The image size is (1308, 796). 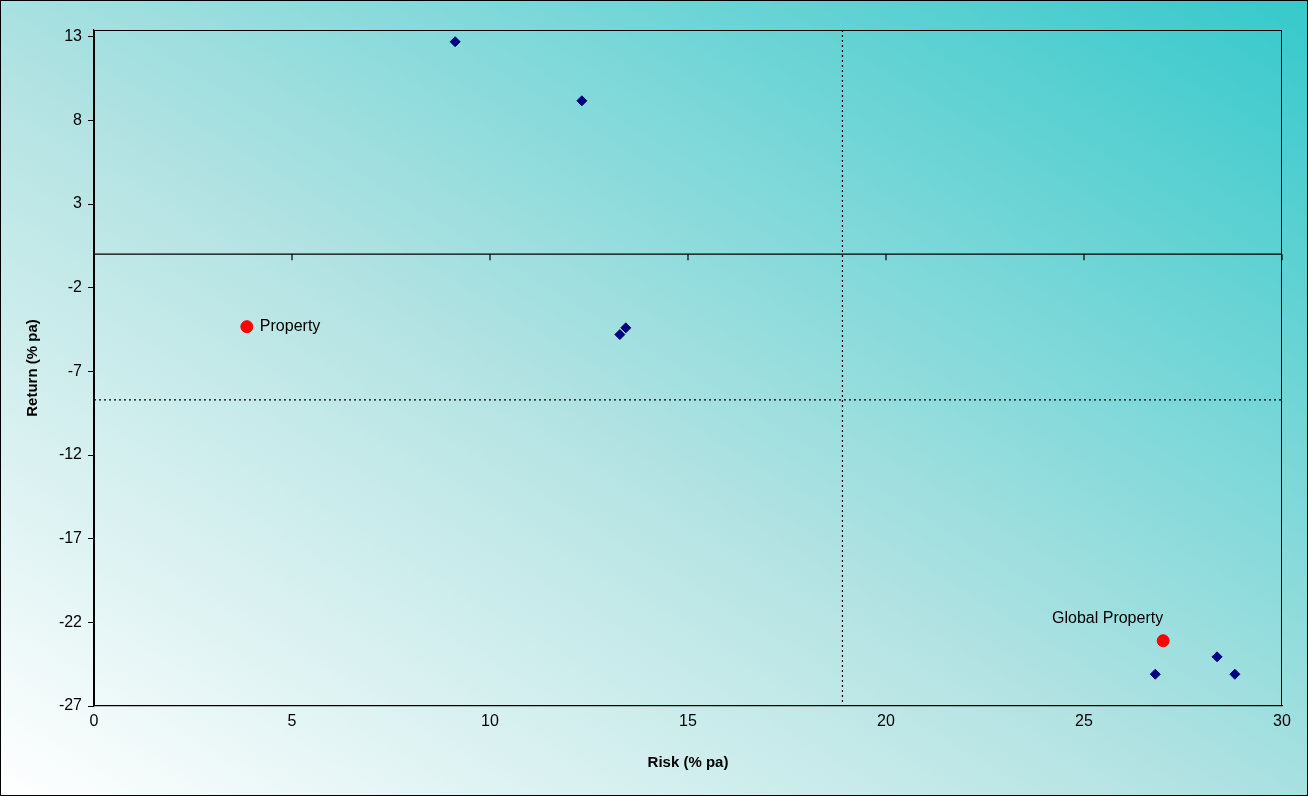 What do you see at coordinates (75, 370) in the screenshot?
I see `y-tick-label: -7` at bounding box center [75, 370].